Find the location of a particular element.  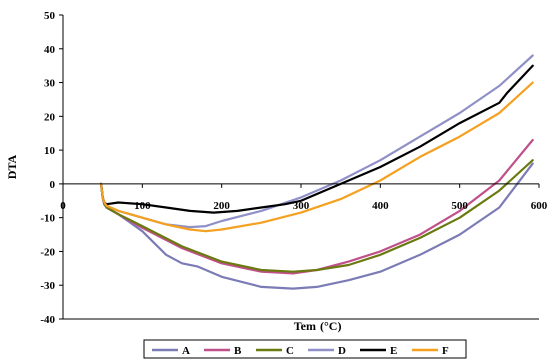

x-tick-label: 0 is located at coordinates (63, 206).